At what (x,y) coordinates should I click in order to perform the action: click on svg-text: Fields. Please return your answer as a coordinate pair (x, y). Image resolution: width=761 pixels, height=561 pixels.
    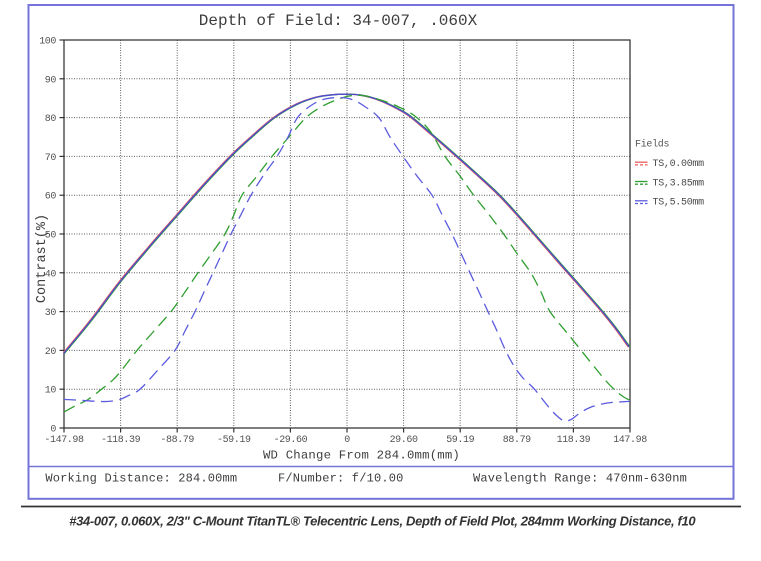
    Looking at the image, I should click on (652, 145).